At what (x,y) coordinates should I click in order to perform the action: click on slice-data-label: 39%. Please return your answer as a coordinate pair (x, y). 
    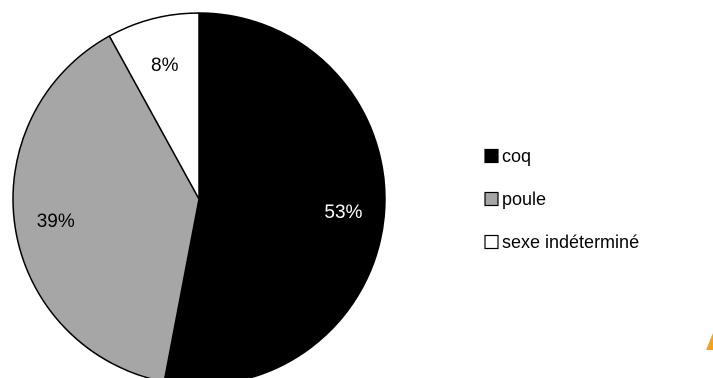
    Looking at the image, I should click on (56, 221).